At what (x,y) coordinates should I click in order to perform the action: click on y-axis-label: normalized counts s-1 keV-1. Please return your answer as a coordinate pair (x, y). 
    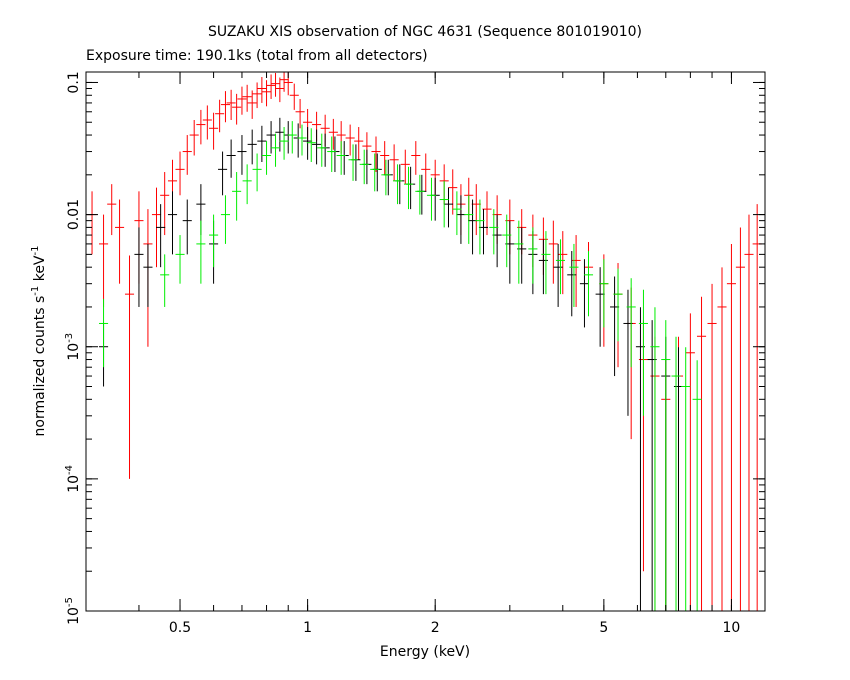
    Looking at the image, I should click on (39, 341).